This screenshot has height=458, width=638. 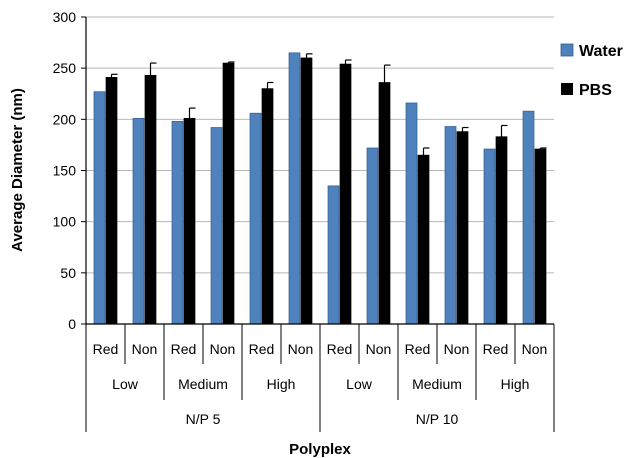 What do you see at coordinates (601, 51) in the screenshot?
I see `legend-label-water: Water` at bounding box center [601, 51].